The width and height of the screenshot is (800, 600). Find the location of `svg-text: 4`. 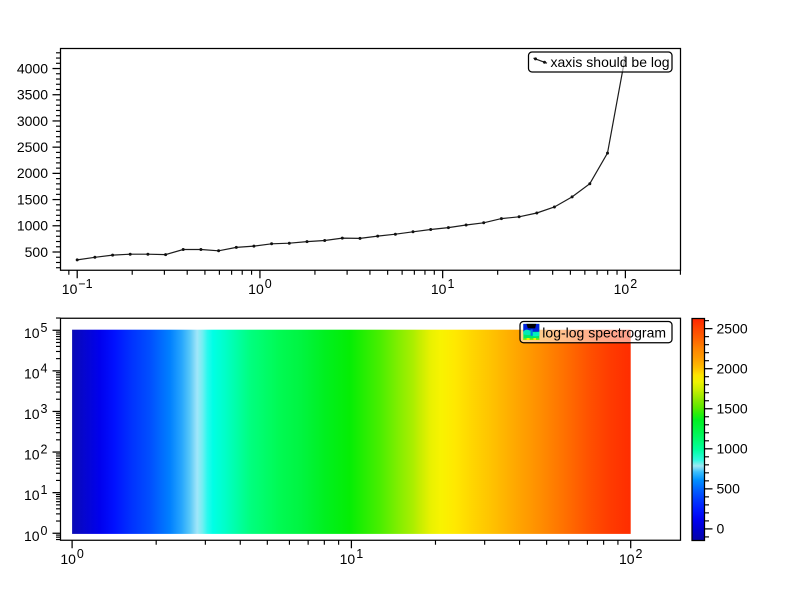

svg-text: 4 is located at coordinates (44, 368).